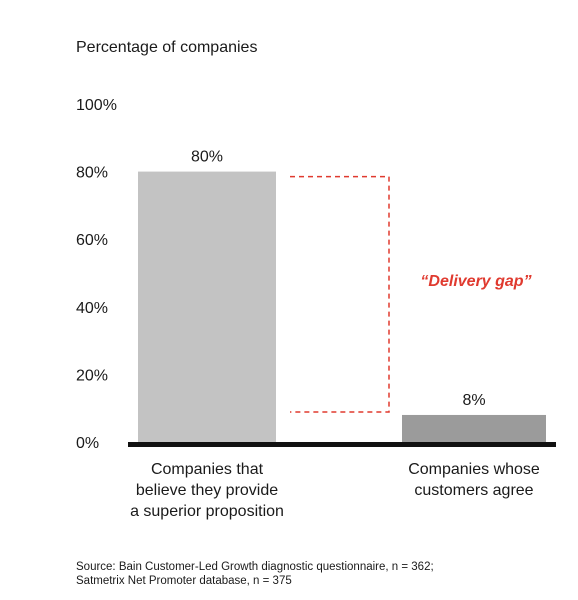 The height and width of the screenshot is (600, 578). What do you see at coordinates (92, 173) in the screenshot?
I see `y-tick-label: 80%` at bounding box center [92, 173].